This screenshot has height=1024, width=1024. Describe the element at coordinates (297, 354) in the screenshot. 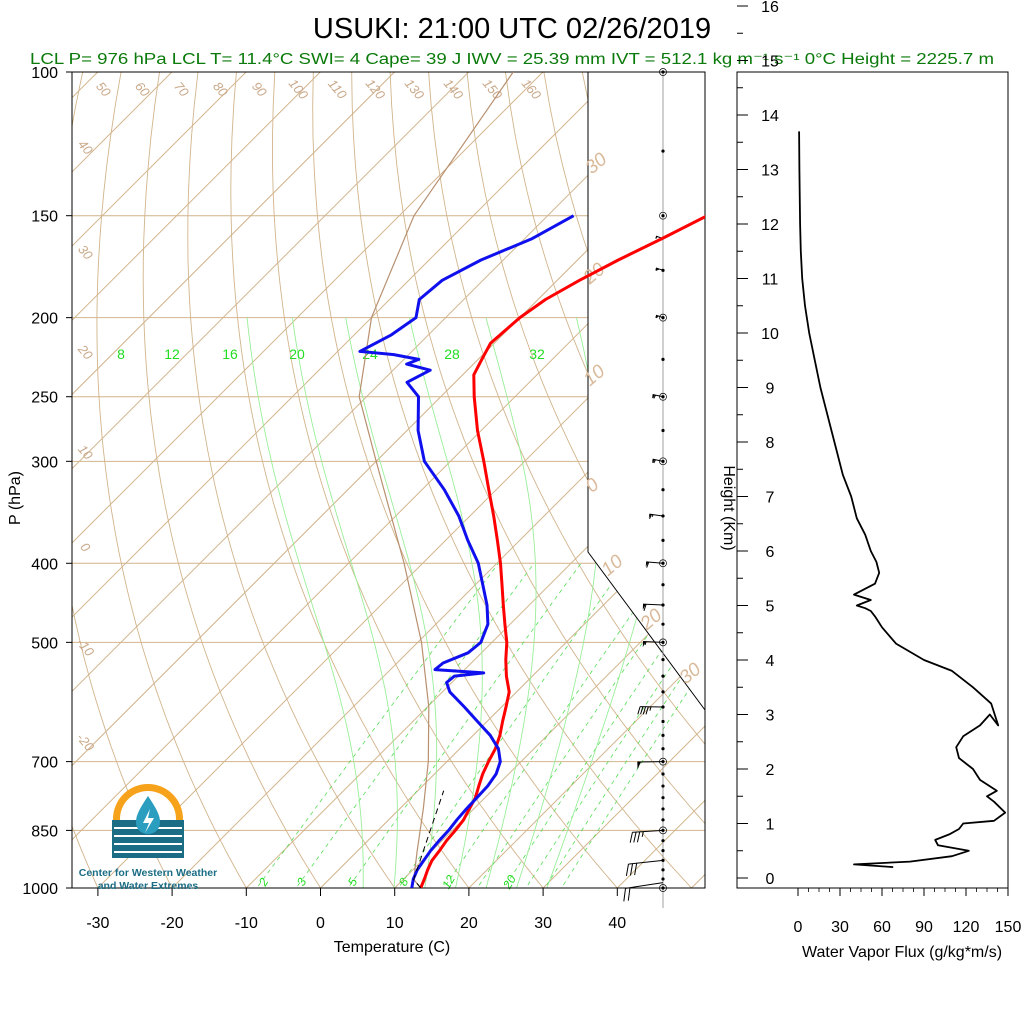

I see `moist-adiabat-label: 20` at that location.